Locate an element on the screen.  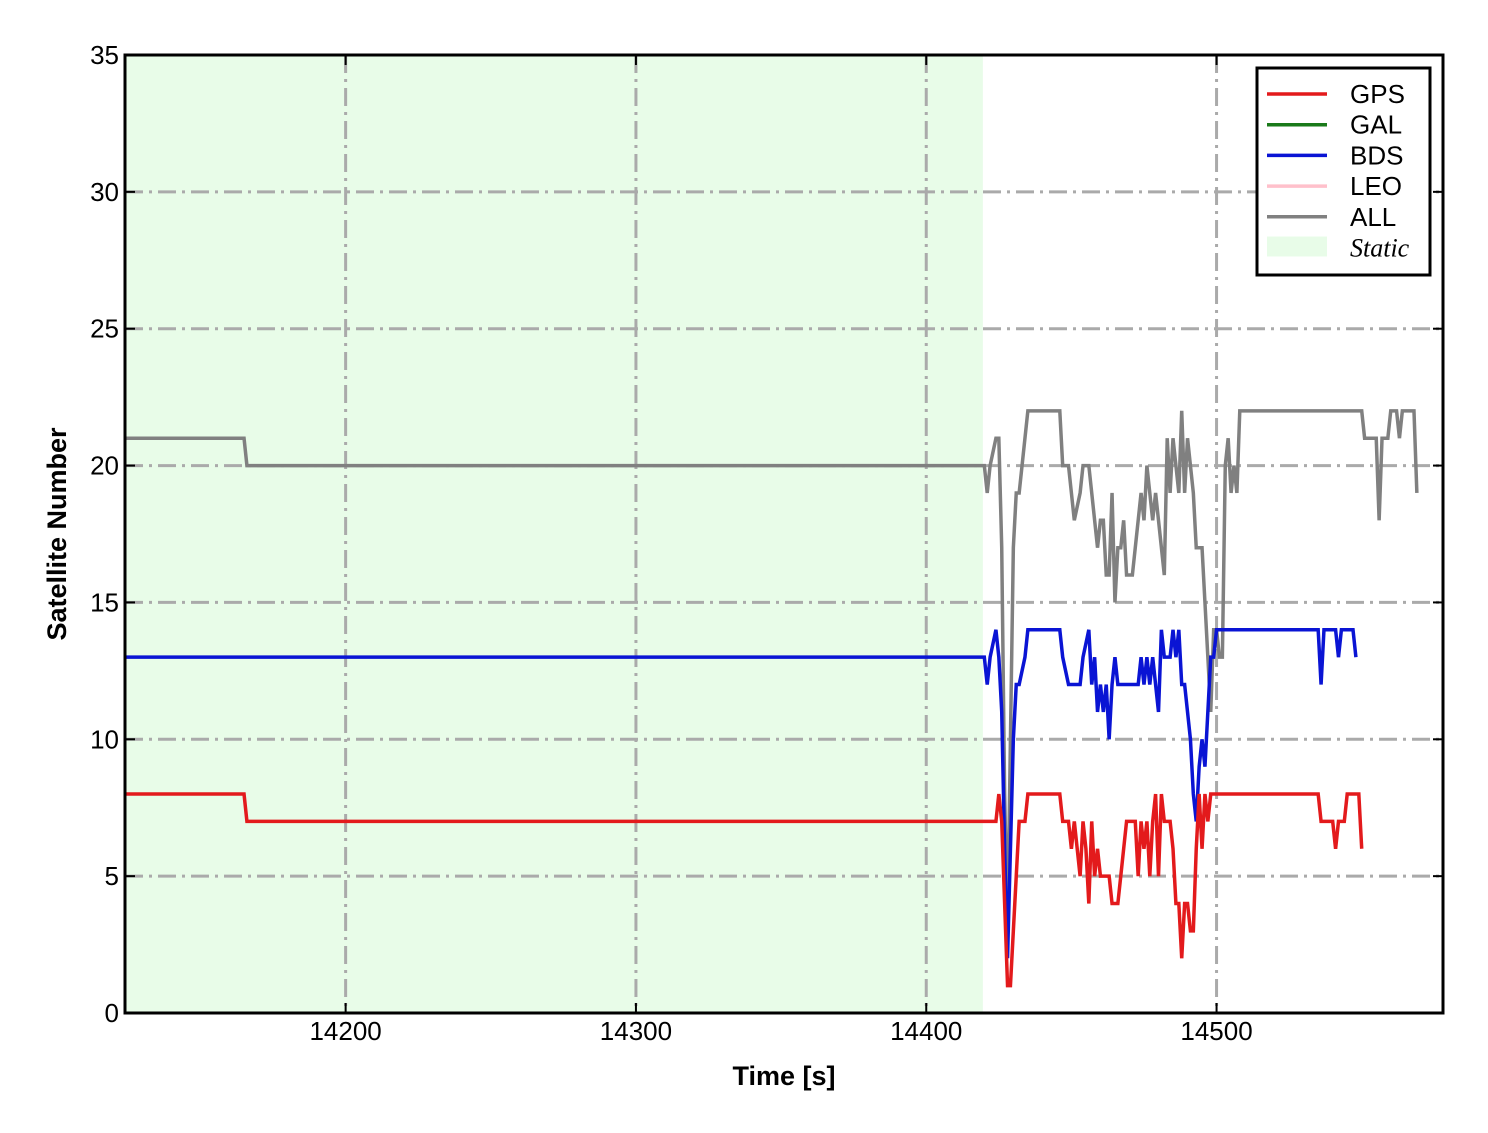
legend-label-gal: GAL is located at coordinates (1376, 125).